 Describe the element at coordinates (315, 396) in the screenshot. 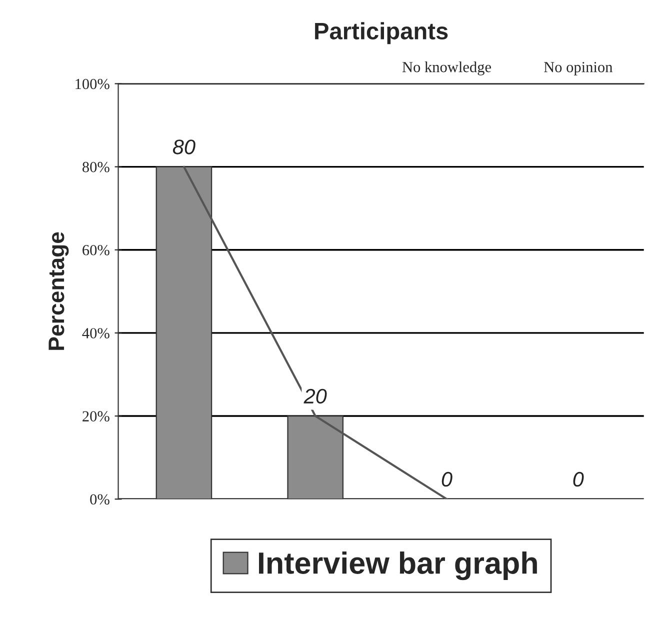

I see `data-label: 20` at that location.